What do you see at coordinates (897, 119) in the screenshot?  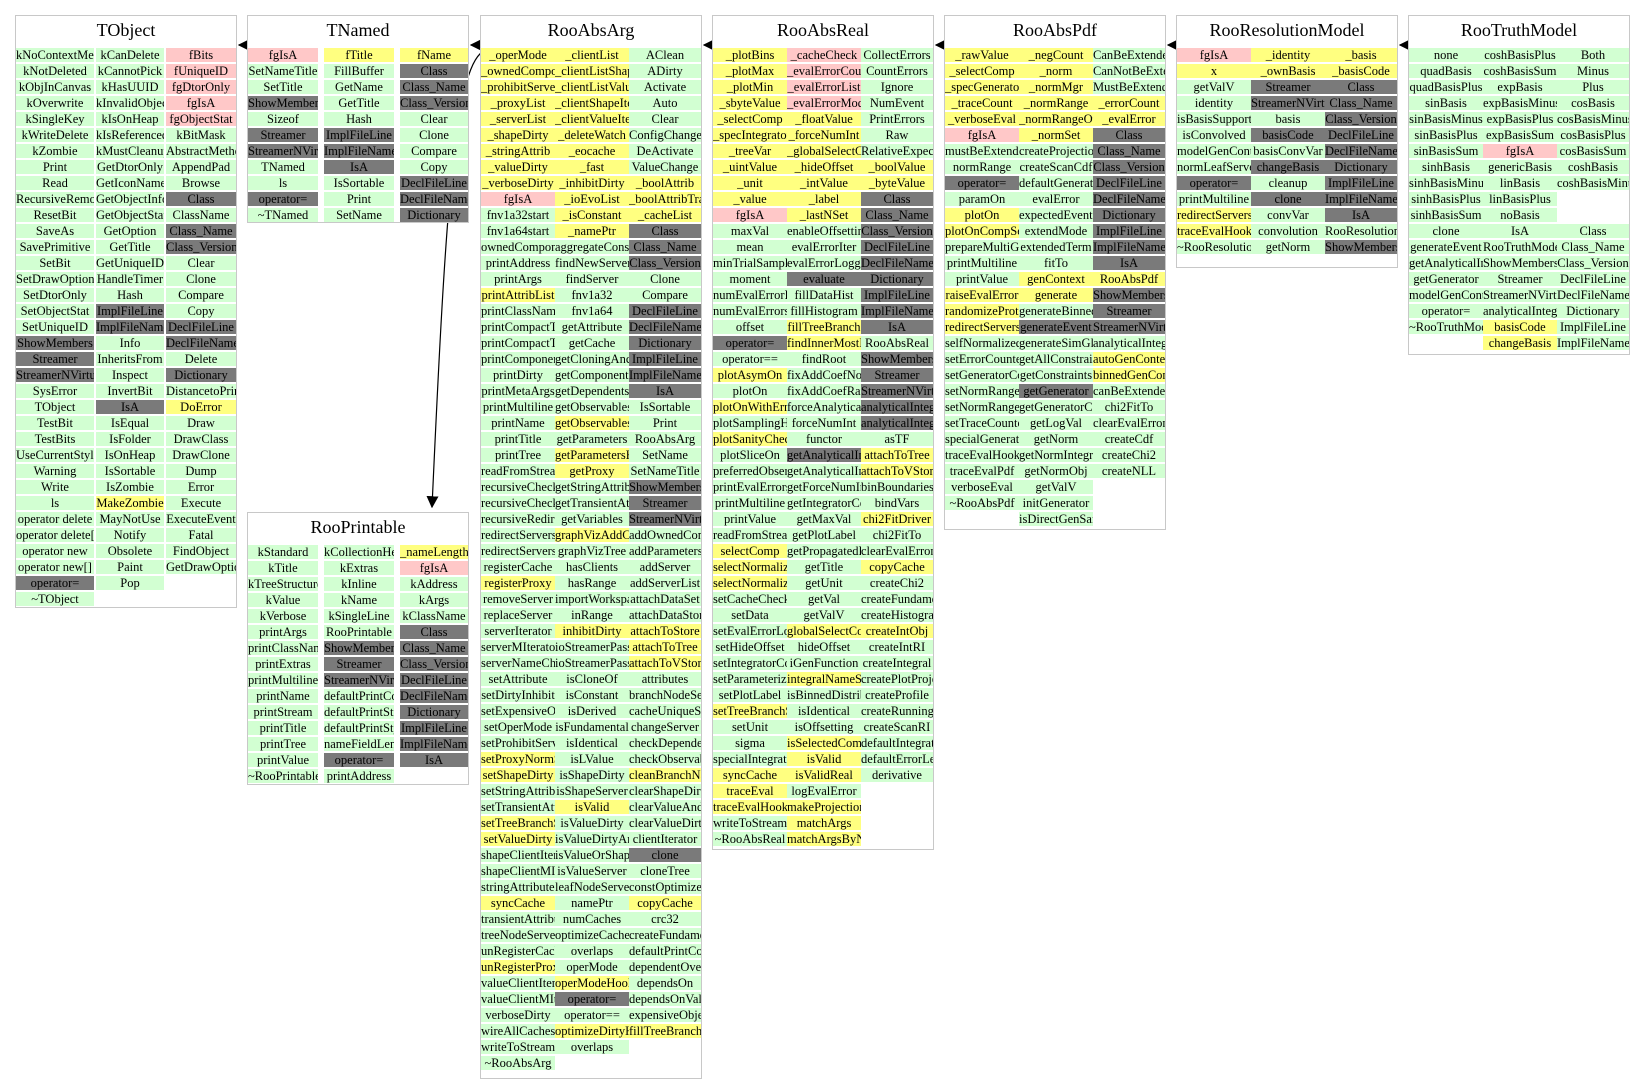 I see `member-cell: PrintErrors` at bounding box center [897, 119].